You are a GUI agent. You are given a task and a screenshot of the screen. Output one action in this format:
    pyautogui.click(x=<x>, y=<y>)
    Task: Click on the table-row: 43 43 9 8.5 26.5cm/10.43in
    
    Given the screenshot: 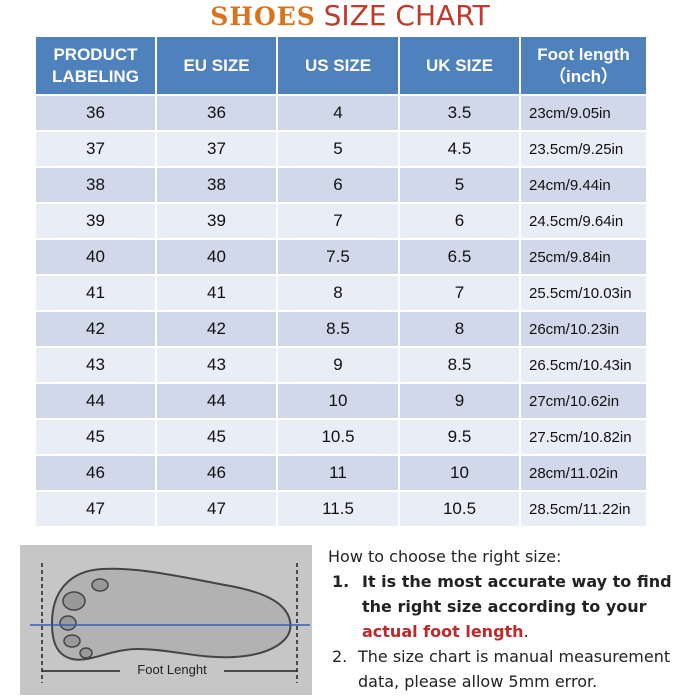 What is the action you would take?
    pyautogui.click(x=341, y=365)
    